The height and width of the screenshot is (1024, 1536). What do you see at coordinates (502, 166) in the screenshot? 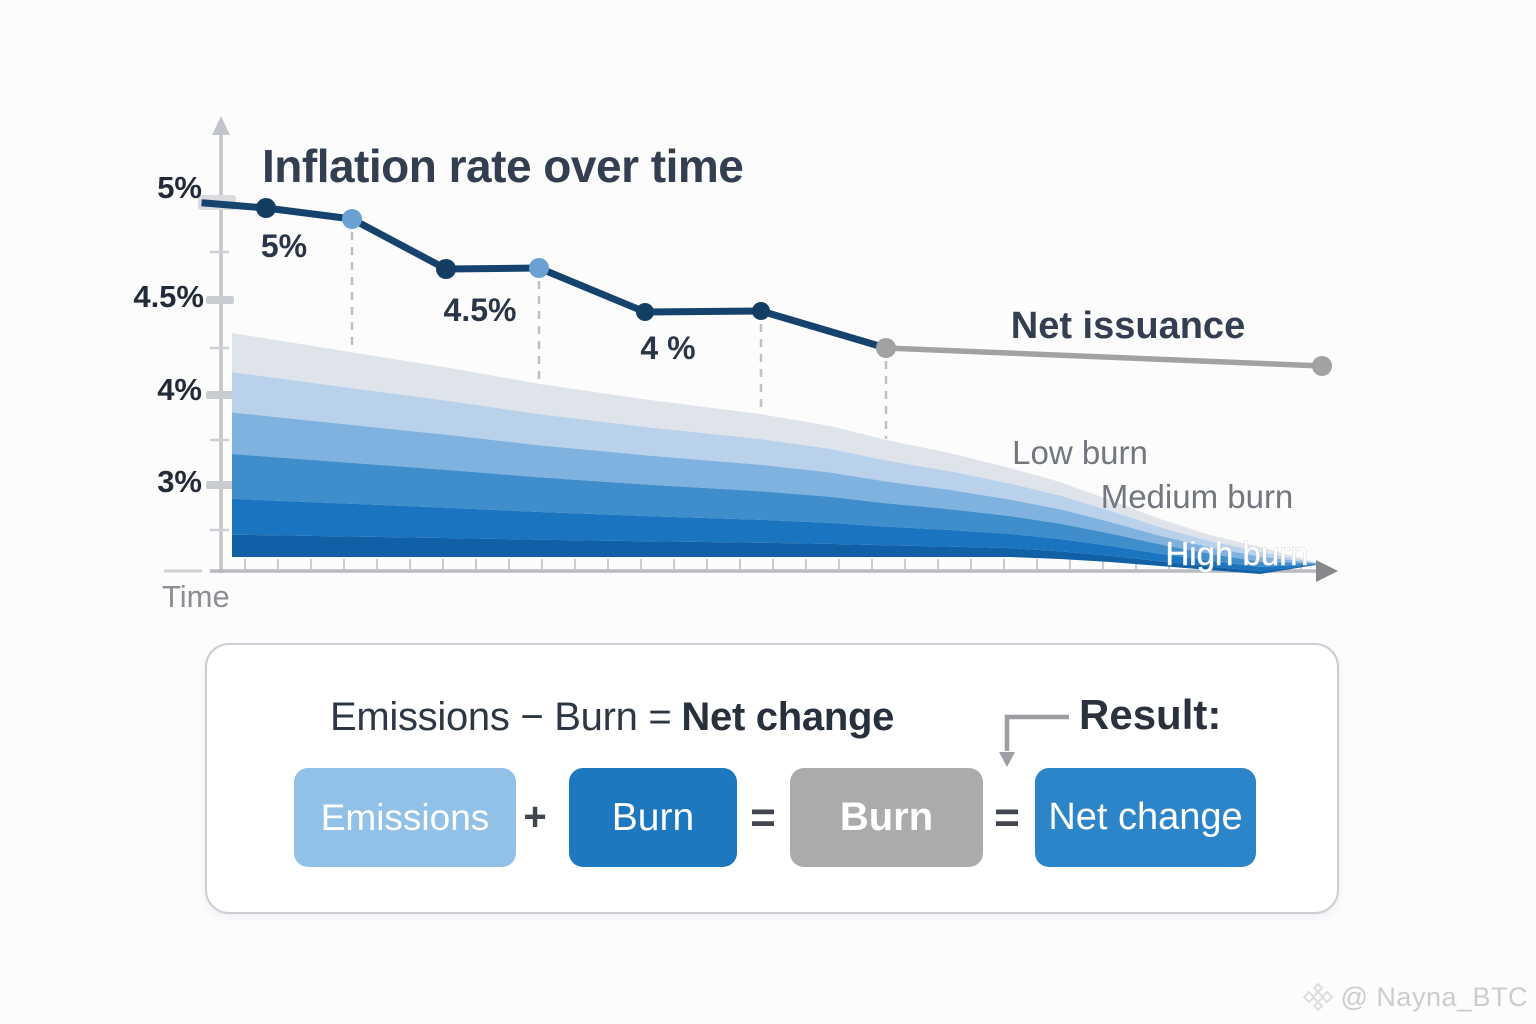
I see `chart-title: Inflation rate over time` at bounding box center [502, 166].